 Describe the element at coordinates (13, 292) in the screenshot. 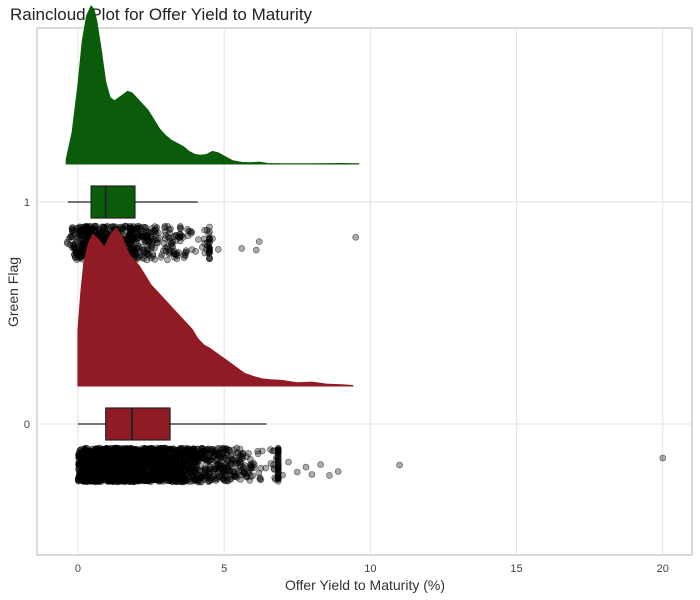

I see `y-axis-title: Green Flag` at that location.